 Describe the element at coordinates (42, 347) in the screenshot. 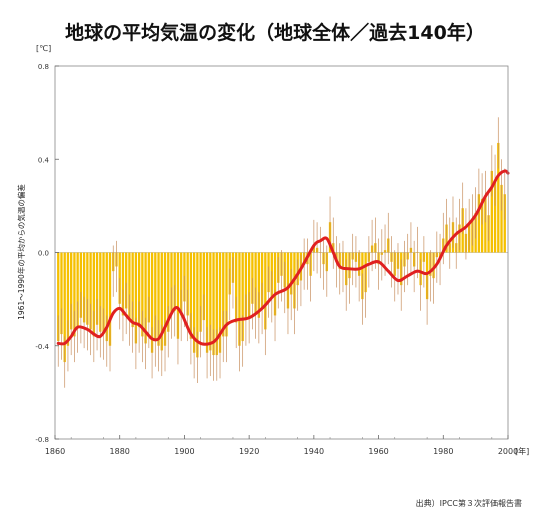

I see `y-tick-label: -0.4` at that location.